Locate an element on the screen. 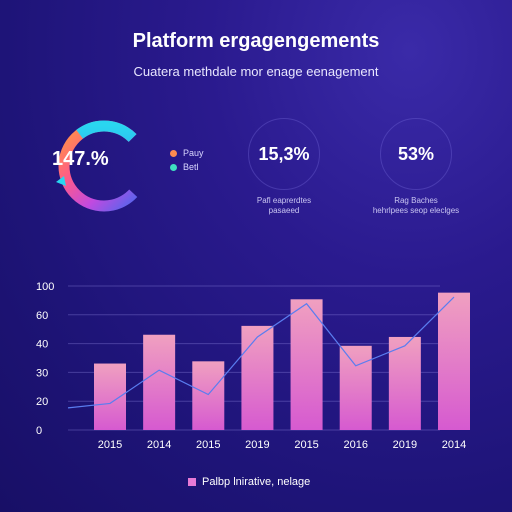 The height and width of the screenshot is (512, 512). donut-ring is located at coordinates (103, 166).